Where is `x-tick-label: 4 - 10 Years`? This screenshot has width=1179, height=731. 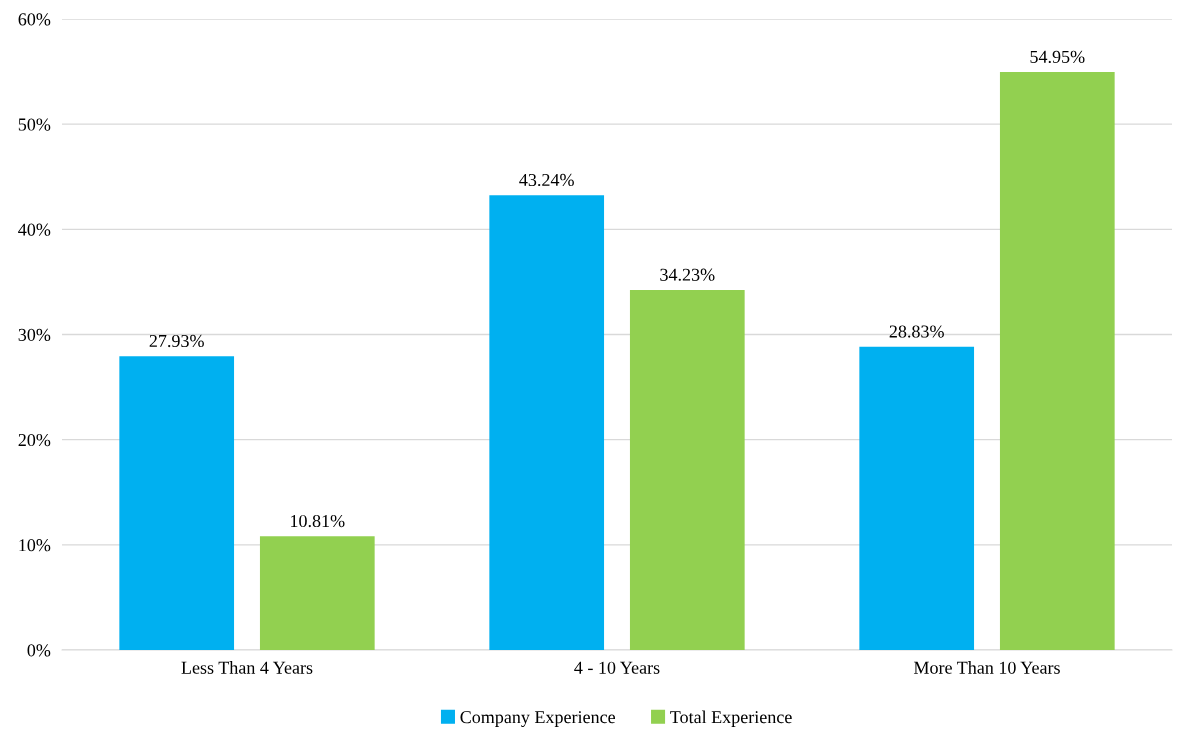
x-tick-label: 4 - 10 Years is located at coordinates (617, 667).